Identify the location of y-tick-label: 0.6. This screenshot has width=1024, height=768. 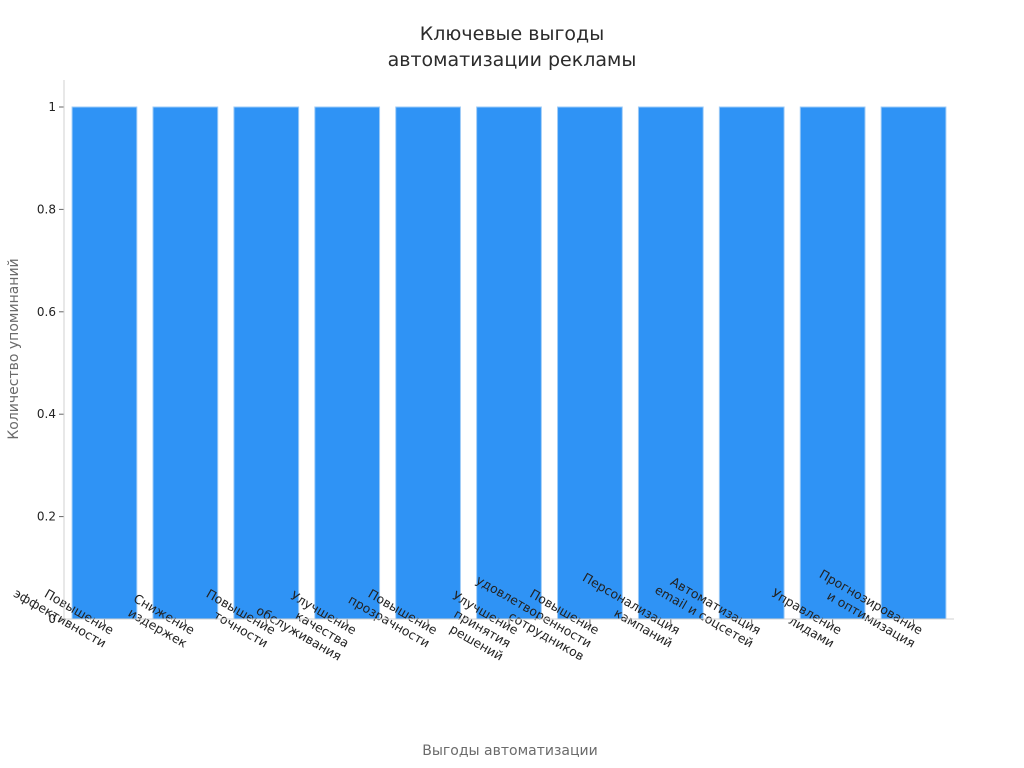
(46, 312).